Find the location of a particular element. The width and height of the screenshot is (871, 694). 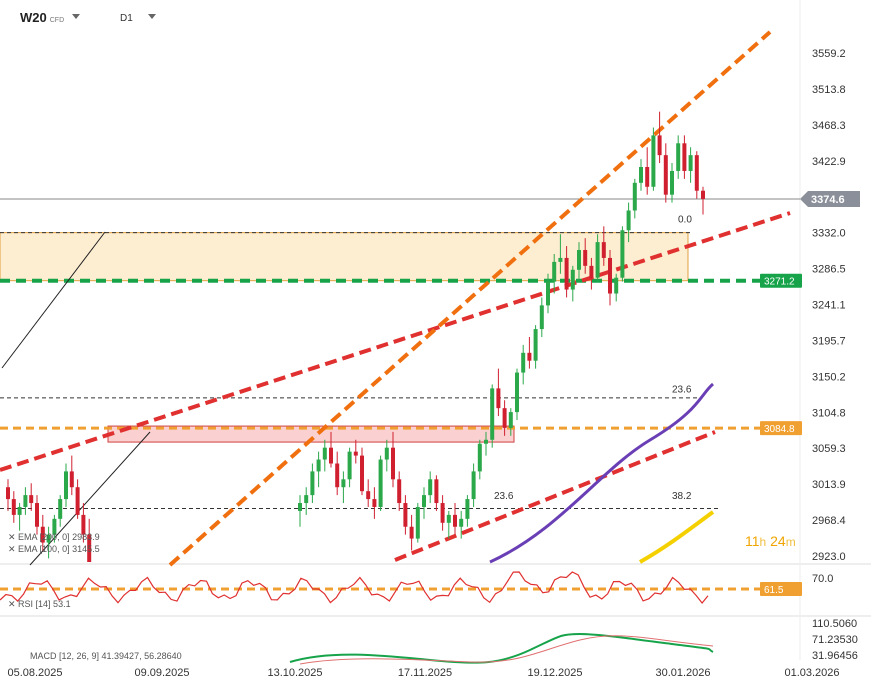

macd-signal-line is located at coordinates (506, 650).